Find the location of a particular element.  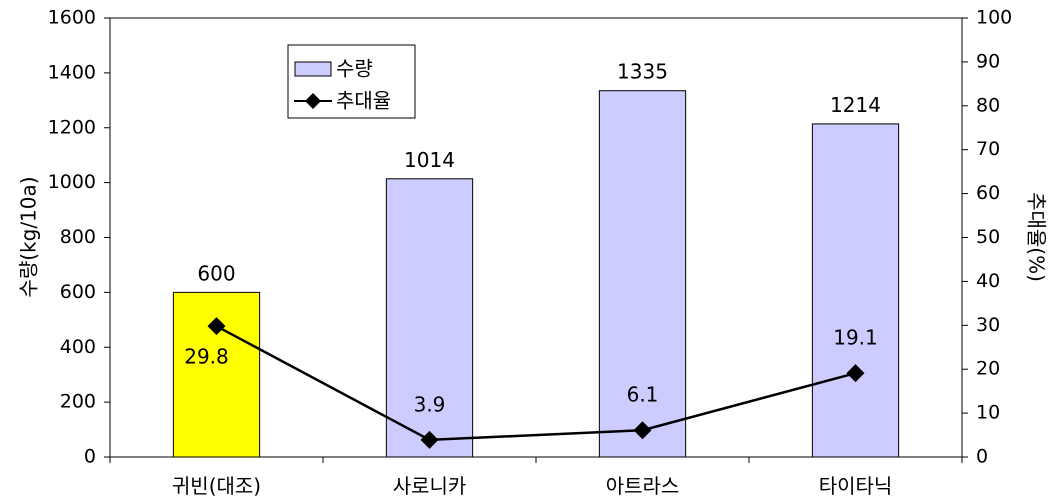

left-tick-label: 1400 is located at coordinates (72, 72).